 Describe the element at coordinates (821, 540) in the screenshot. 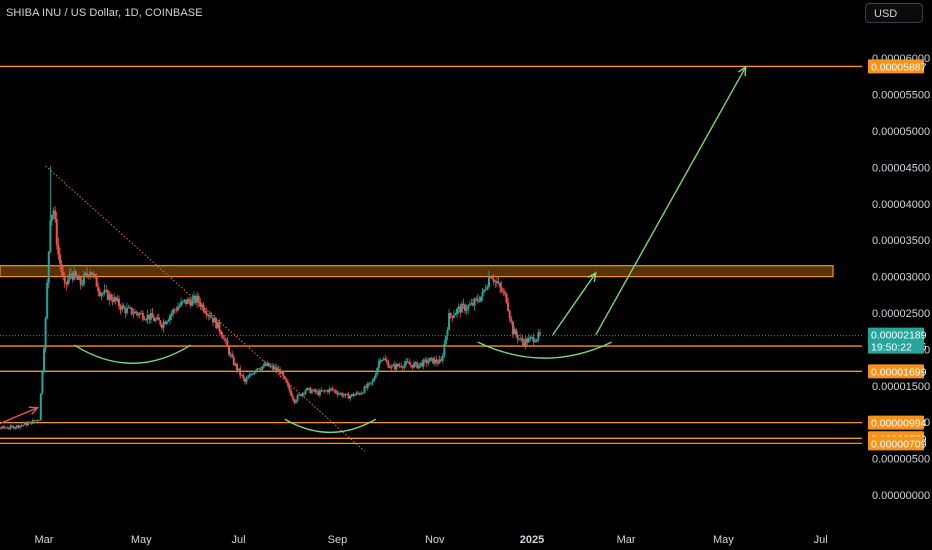

I see `x-tick-label: Jul` at that location.